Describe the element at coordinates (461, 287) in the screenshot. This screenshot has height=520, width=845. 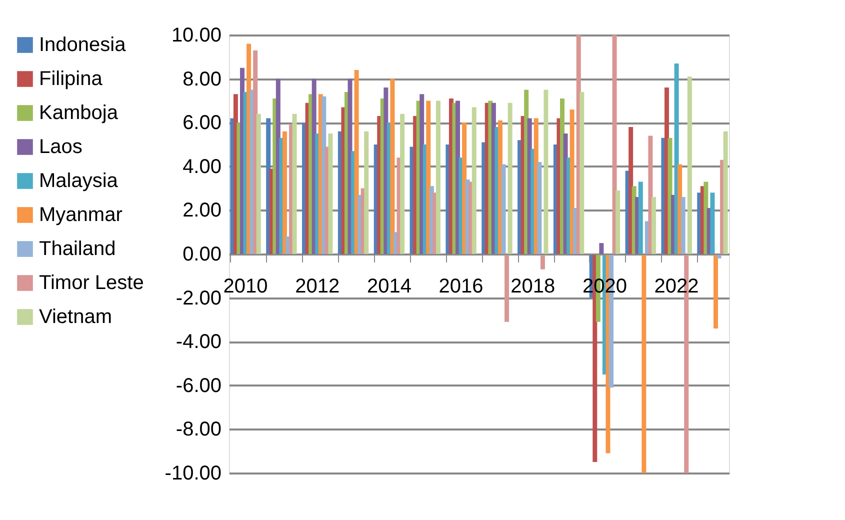
I see `x-tick-label: 2016` at that location.